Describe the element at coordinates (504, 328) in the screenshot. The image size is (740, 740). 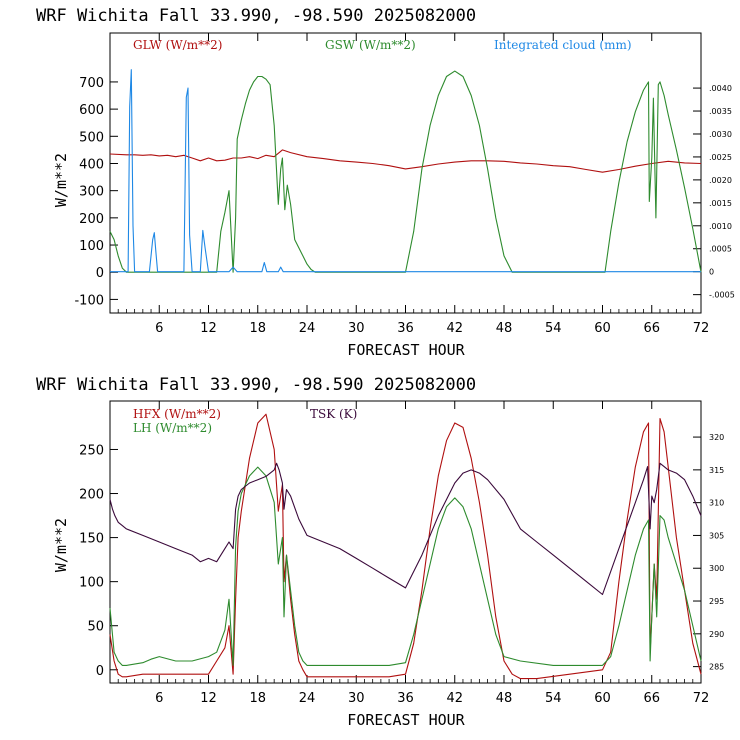
I see `panel1-x-tick-label: 48` at that location.